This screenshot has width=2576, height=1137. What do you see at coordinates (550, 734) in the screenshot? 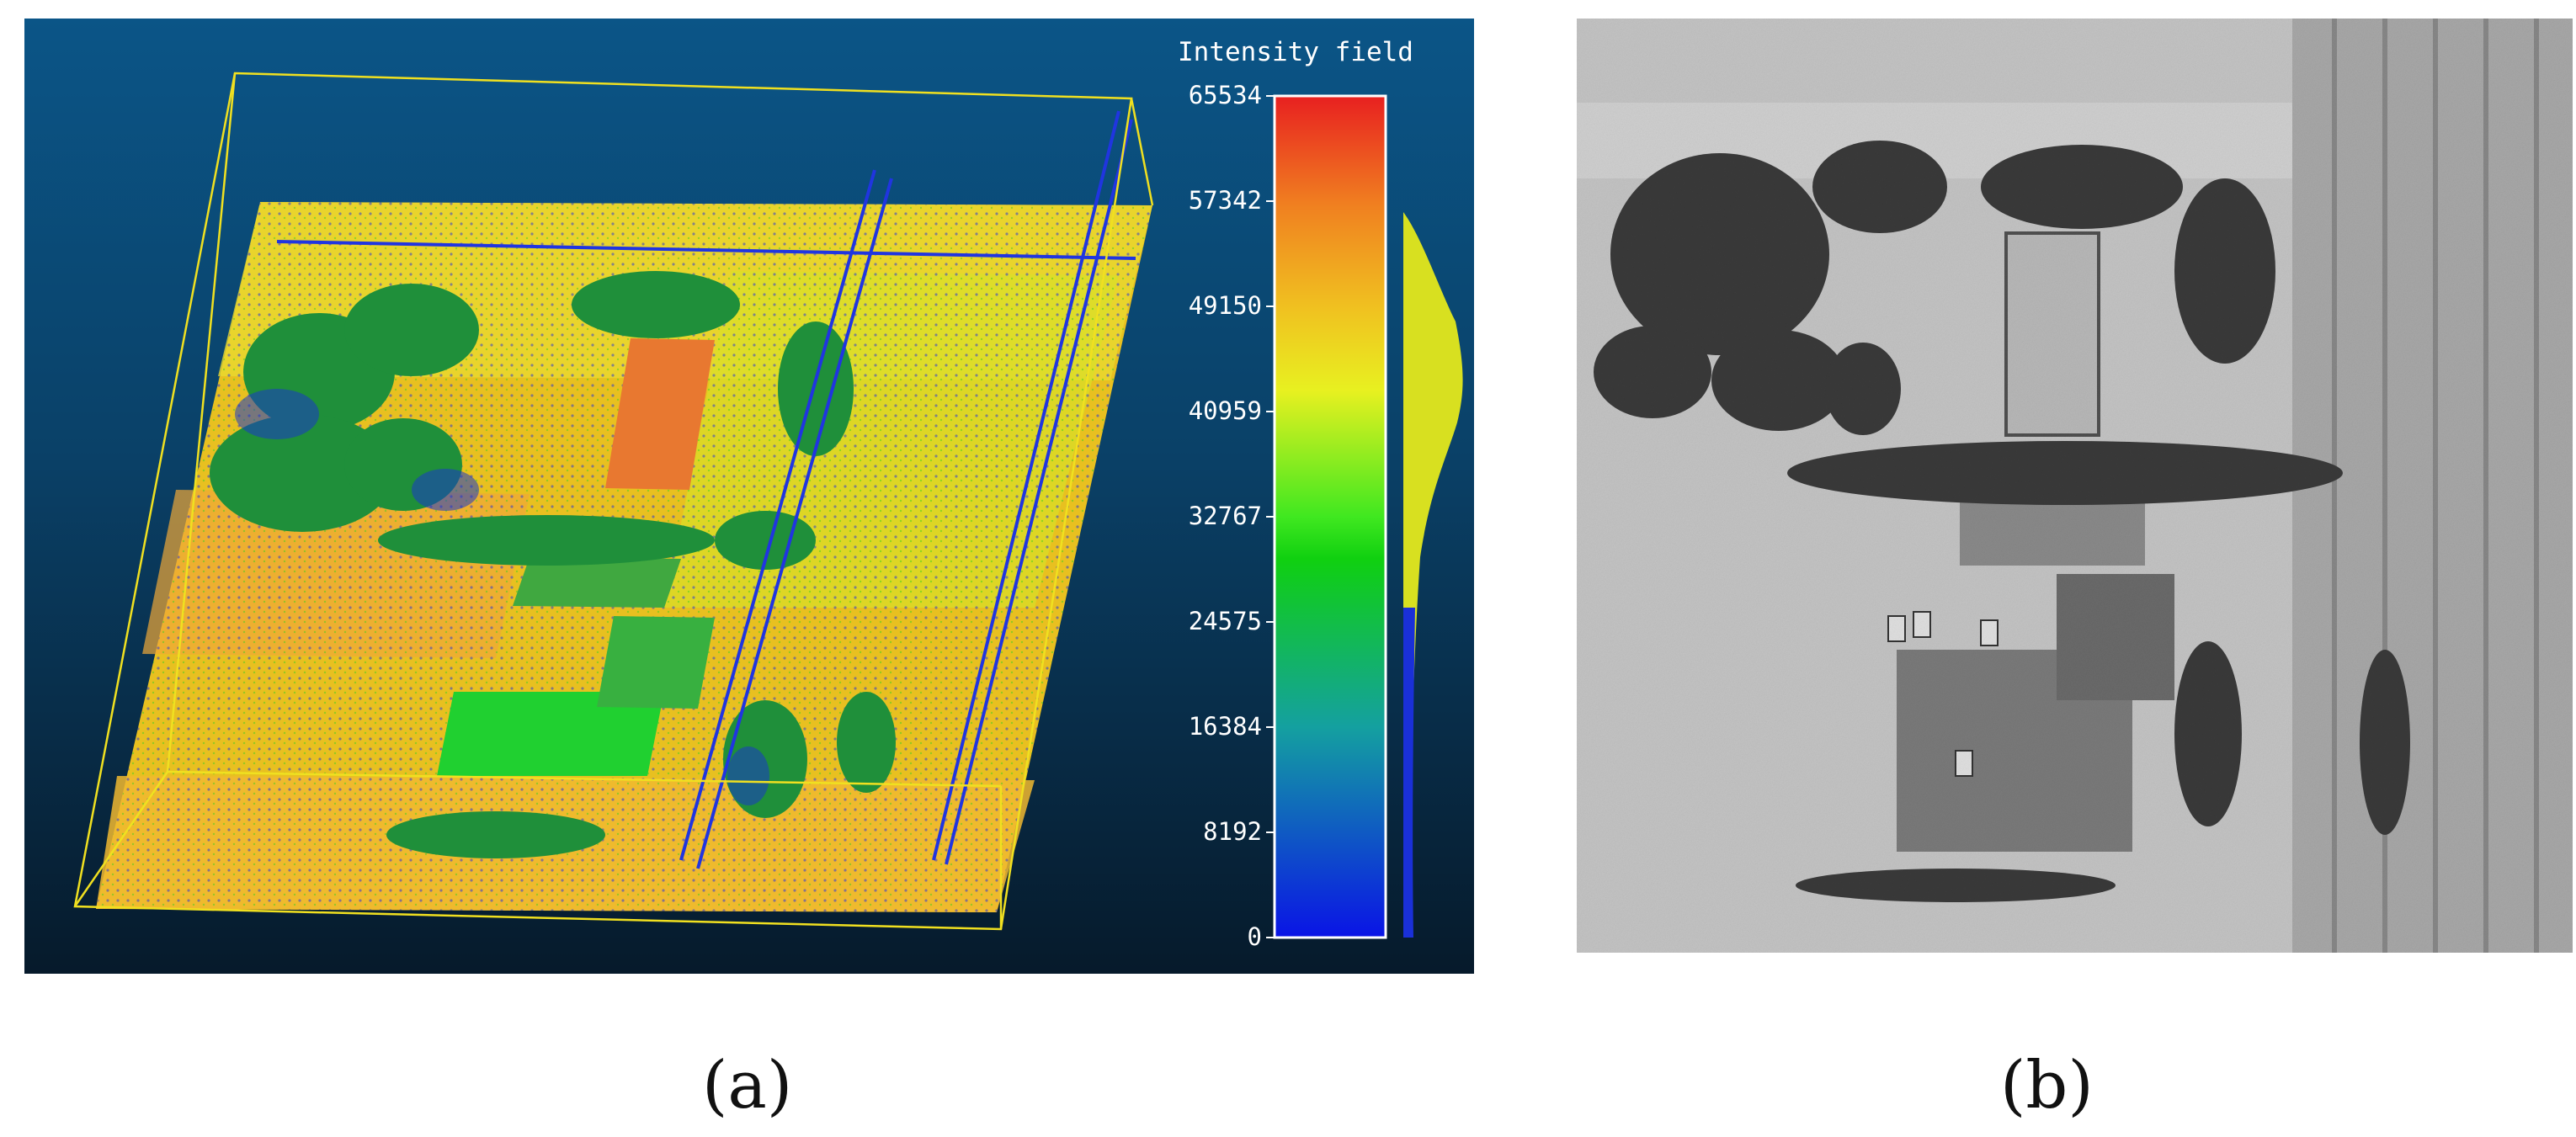
I see `grass-field` at bounding box center [550, 734].